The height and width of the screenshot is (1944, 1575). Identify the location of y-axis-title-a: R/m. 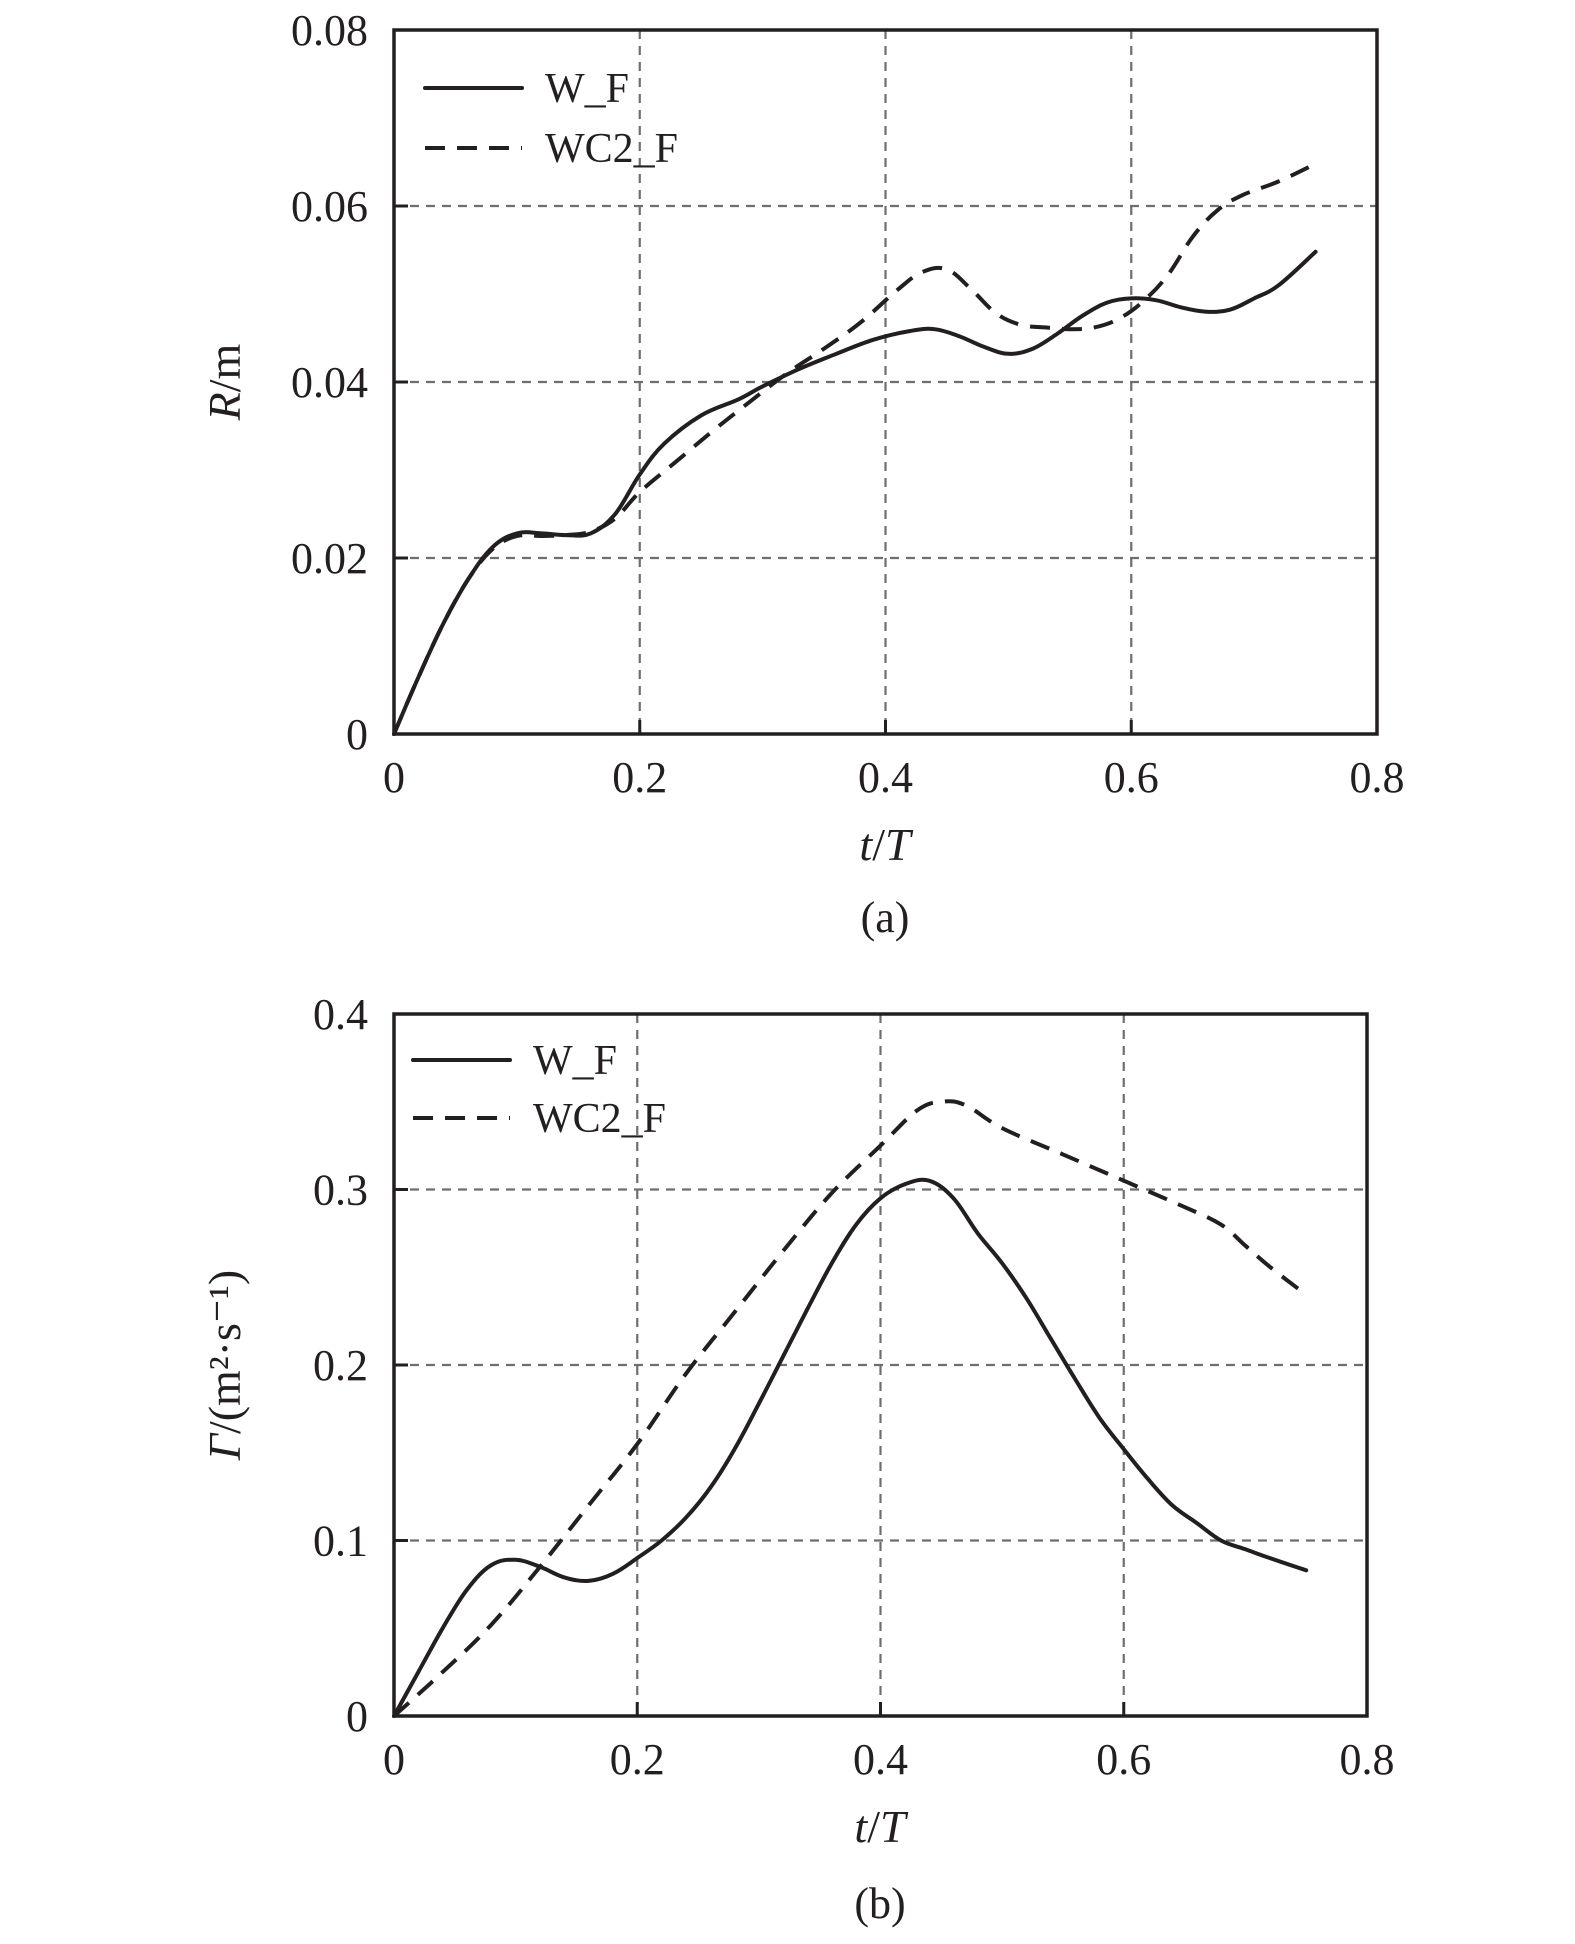
(224, 382).